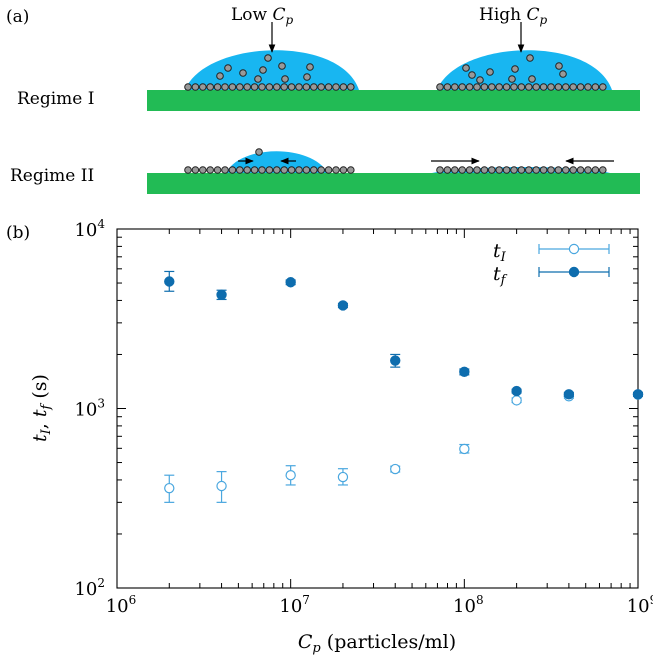 The image size is (653, 662). I want to click on low-cp-label: Low Cp, so click(262, 16).